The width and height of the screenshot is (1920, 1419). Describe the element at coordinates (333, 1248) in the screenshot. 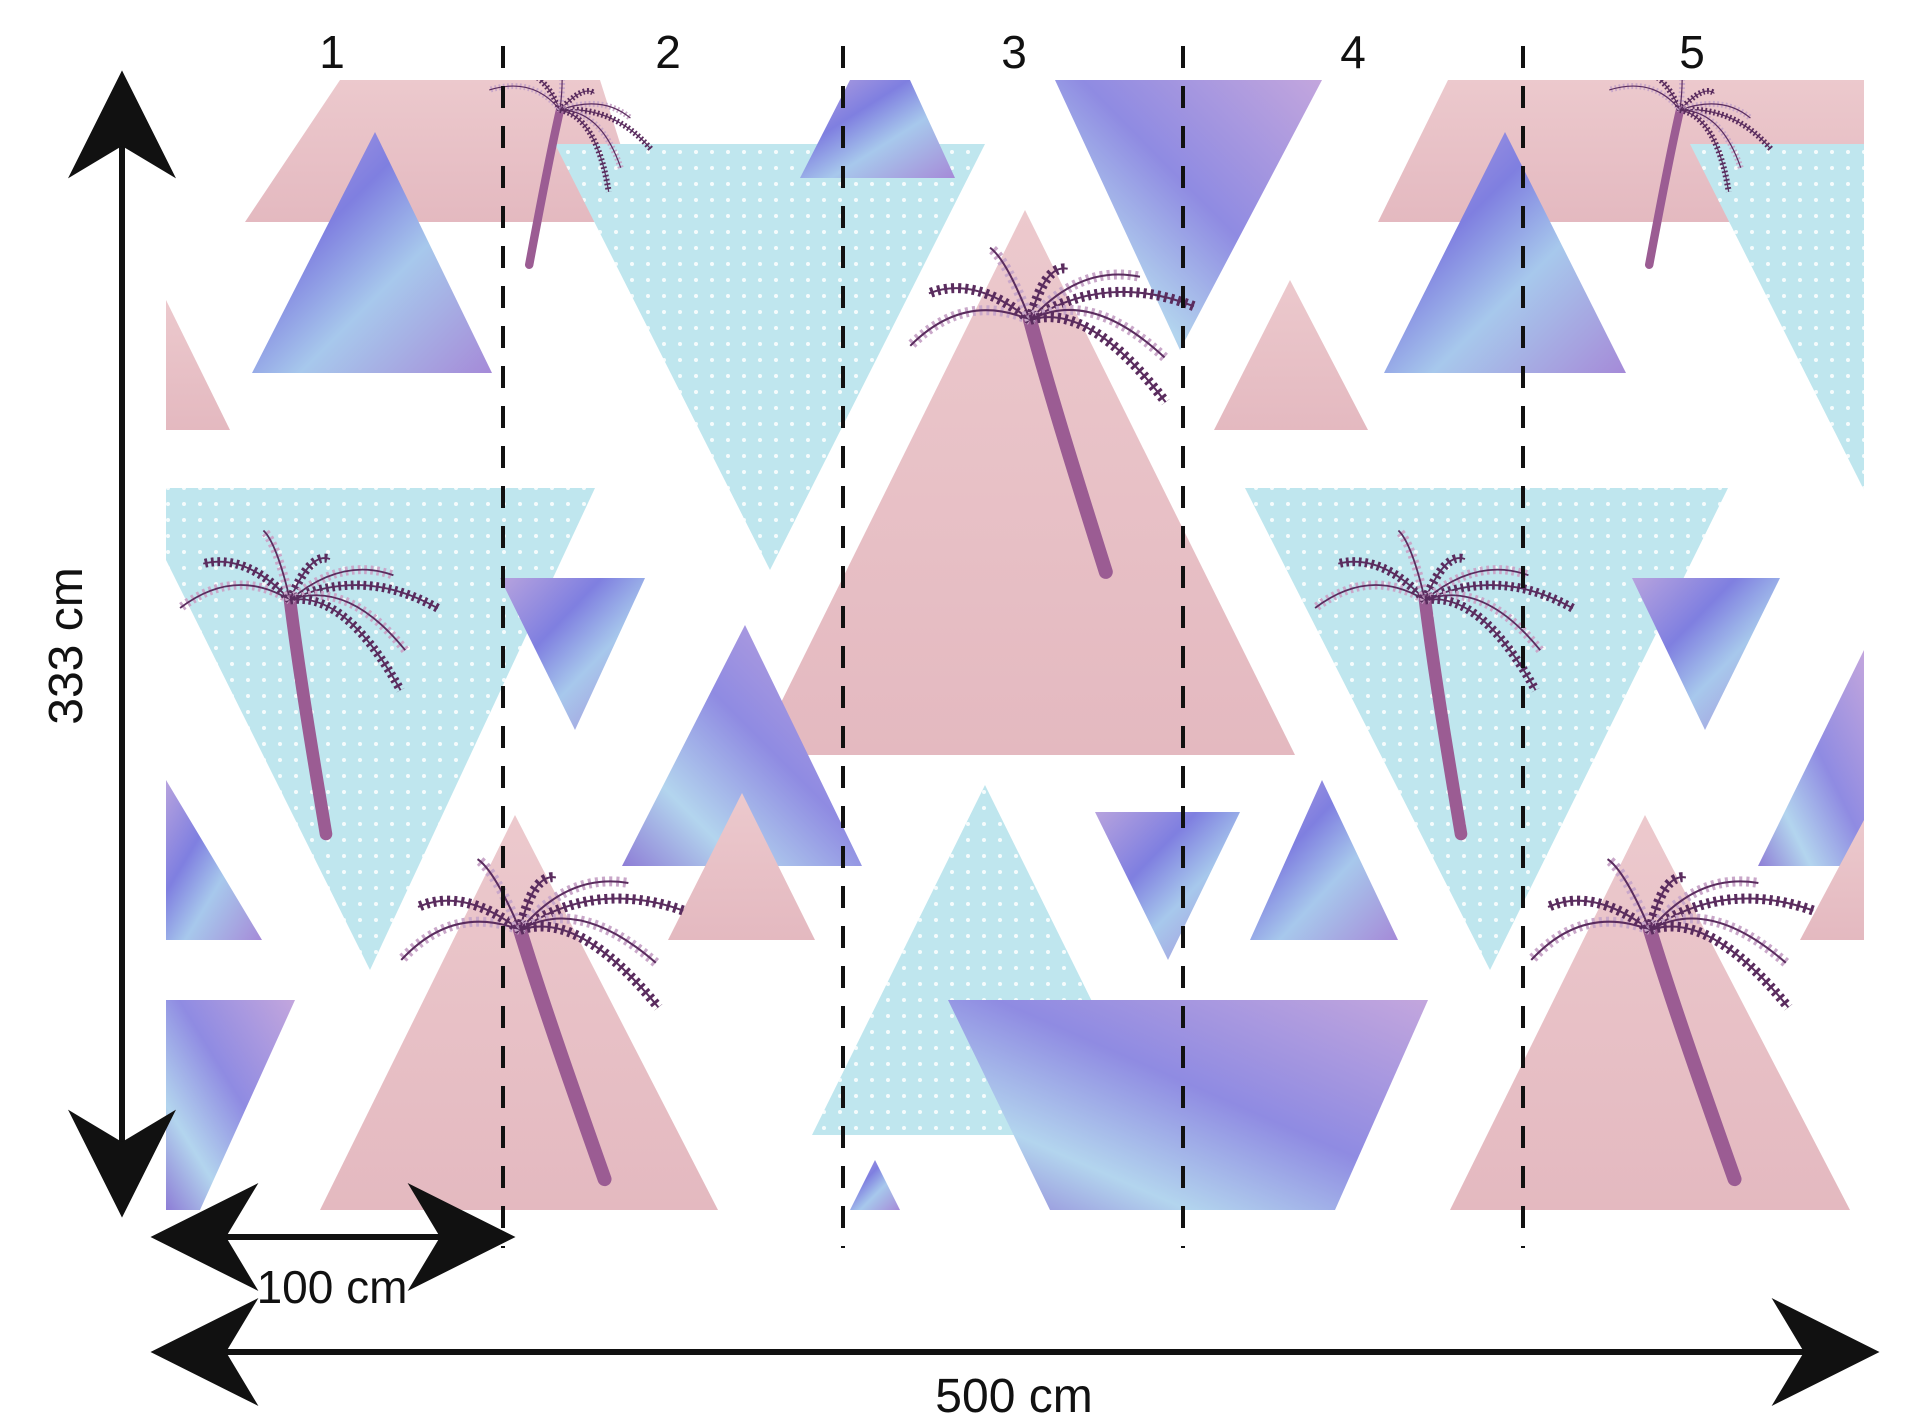

I see `panel-width-dimension: 100 cm` at that location.